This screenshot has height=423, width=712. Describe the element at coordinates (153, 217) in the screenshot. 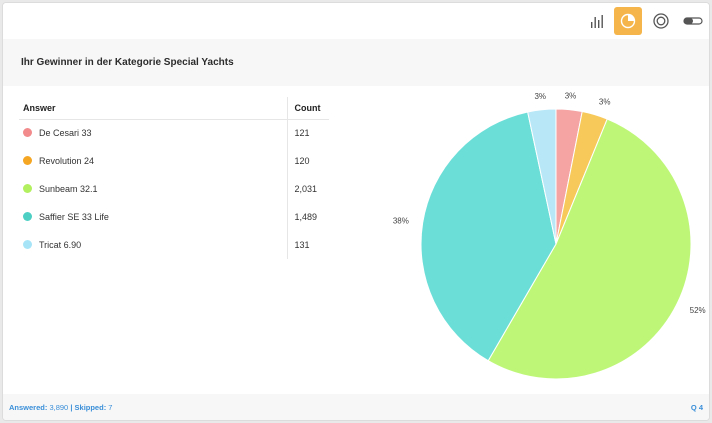

I see `answer-cell: Saffier SE 33 Life` at that location.